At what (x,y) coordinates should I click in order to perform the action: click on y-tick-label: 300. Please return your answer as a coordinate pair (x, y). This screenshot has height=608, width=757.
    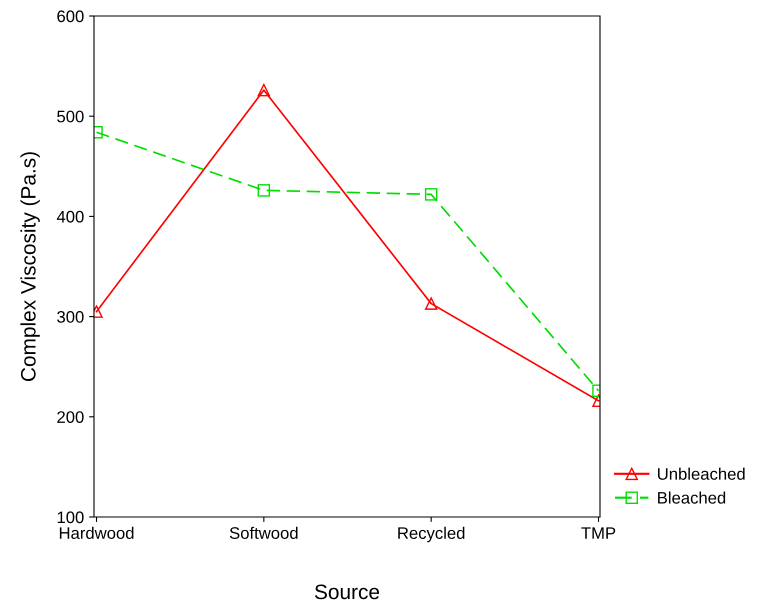
    Looking at the image, I should click on (70, 317).